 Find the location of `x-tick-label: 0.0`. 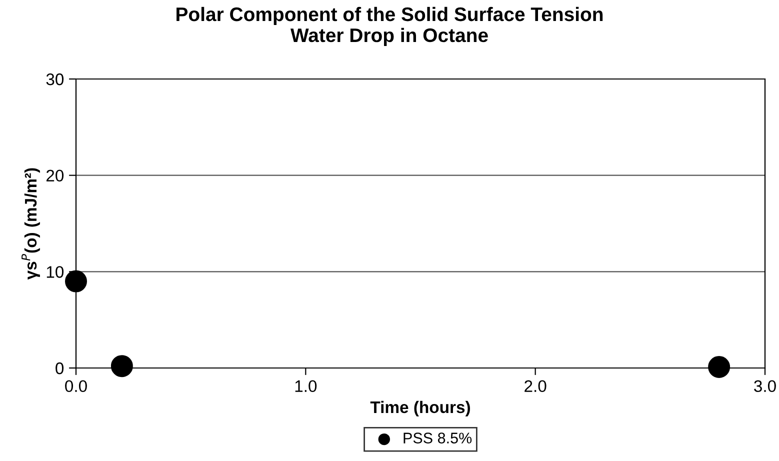

x-tick-label: 0.0 is located at coordinates (76, 386).